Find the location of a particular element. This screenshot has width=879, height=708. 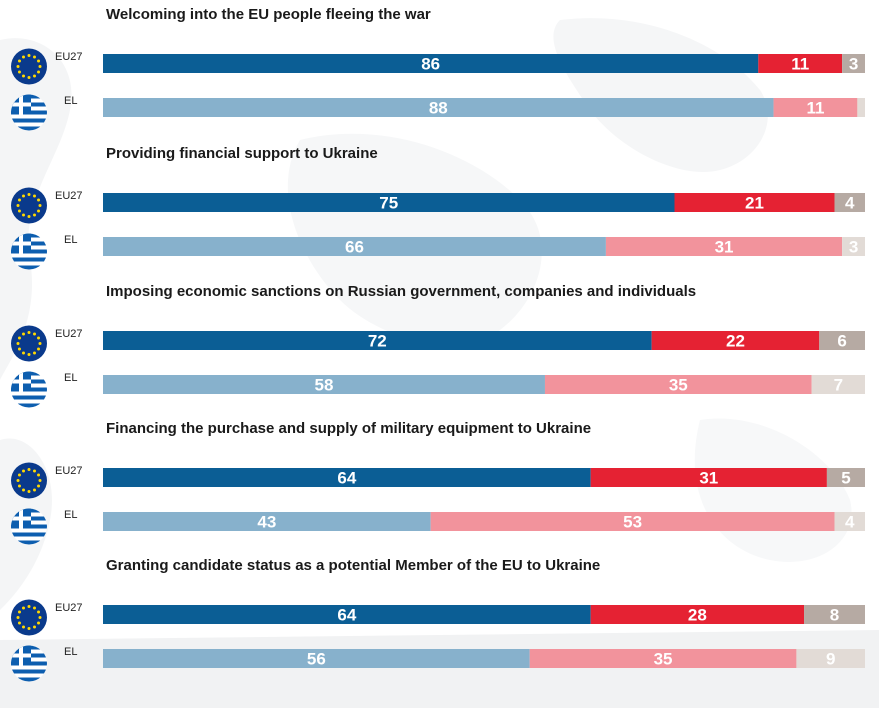

bar-row: EL 58 35 7 is located at coordinates (438, 389).